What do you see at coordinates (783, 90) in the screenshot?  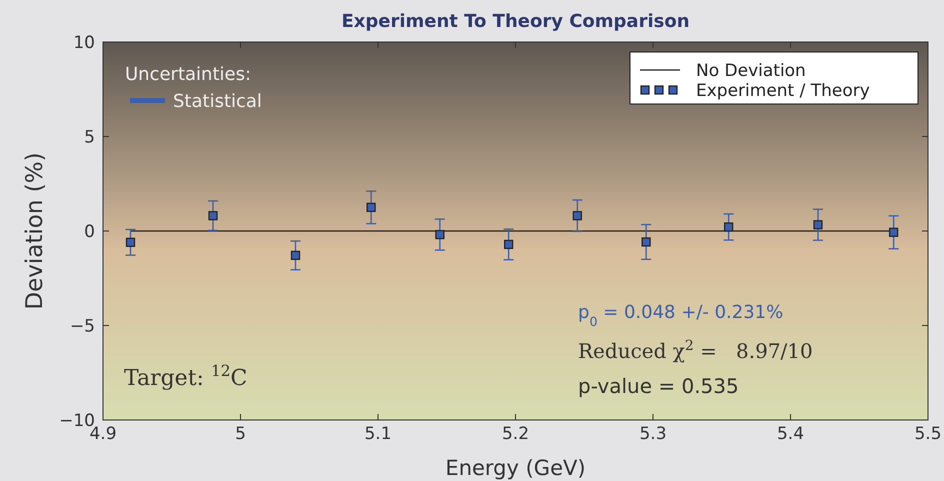 I see `legend-label: Experiment / Theory` at bounding box center [783, 90].